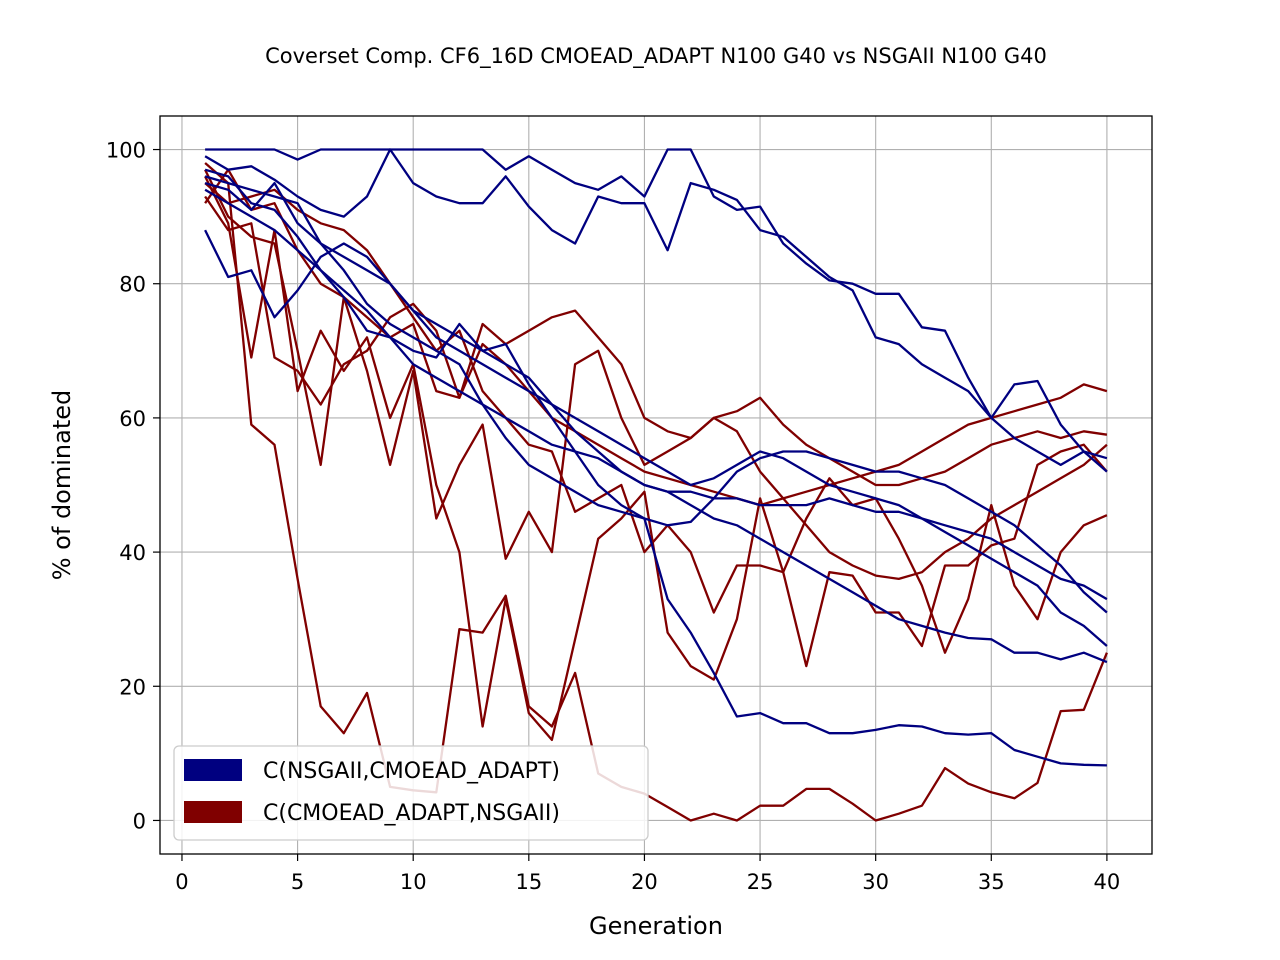 This screenshot has height=960, width=1280. What do you see at coordinates (132, 285) in the screenshot?
I see `y-tick-label: 80` at bounding box center [132, 285].